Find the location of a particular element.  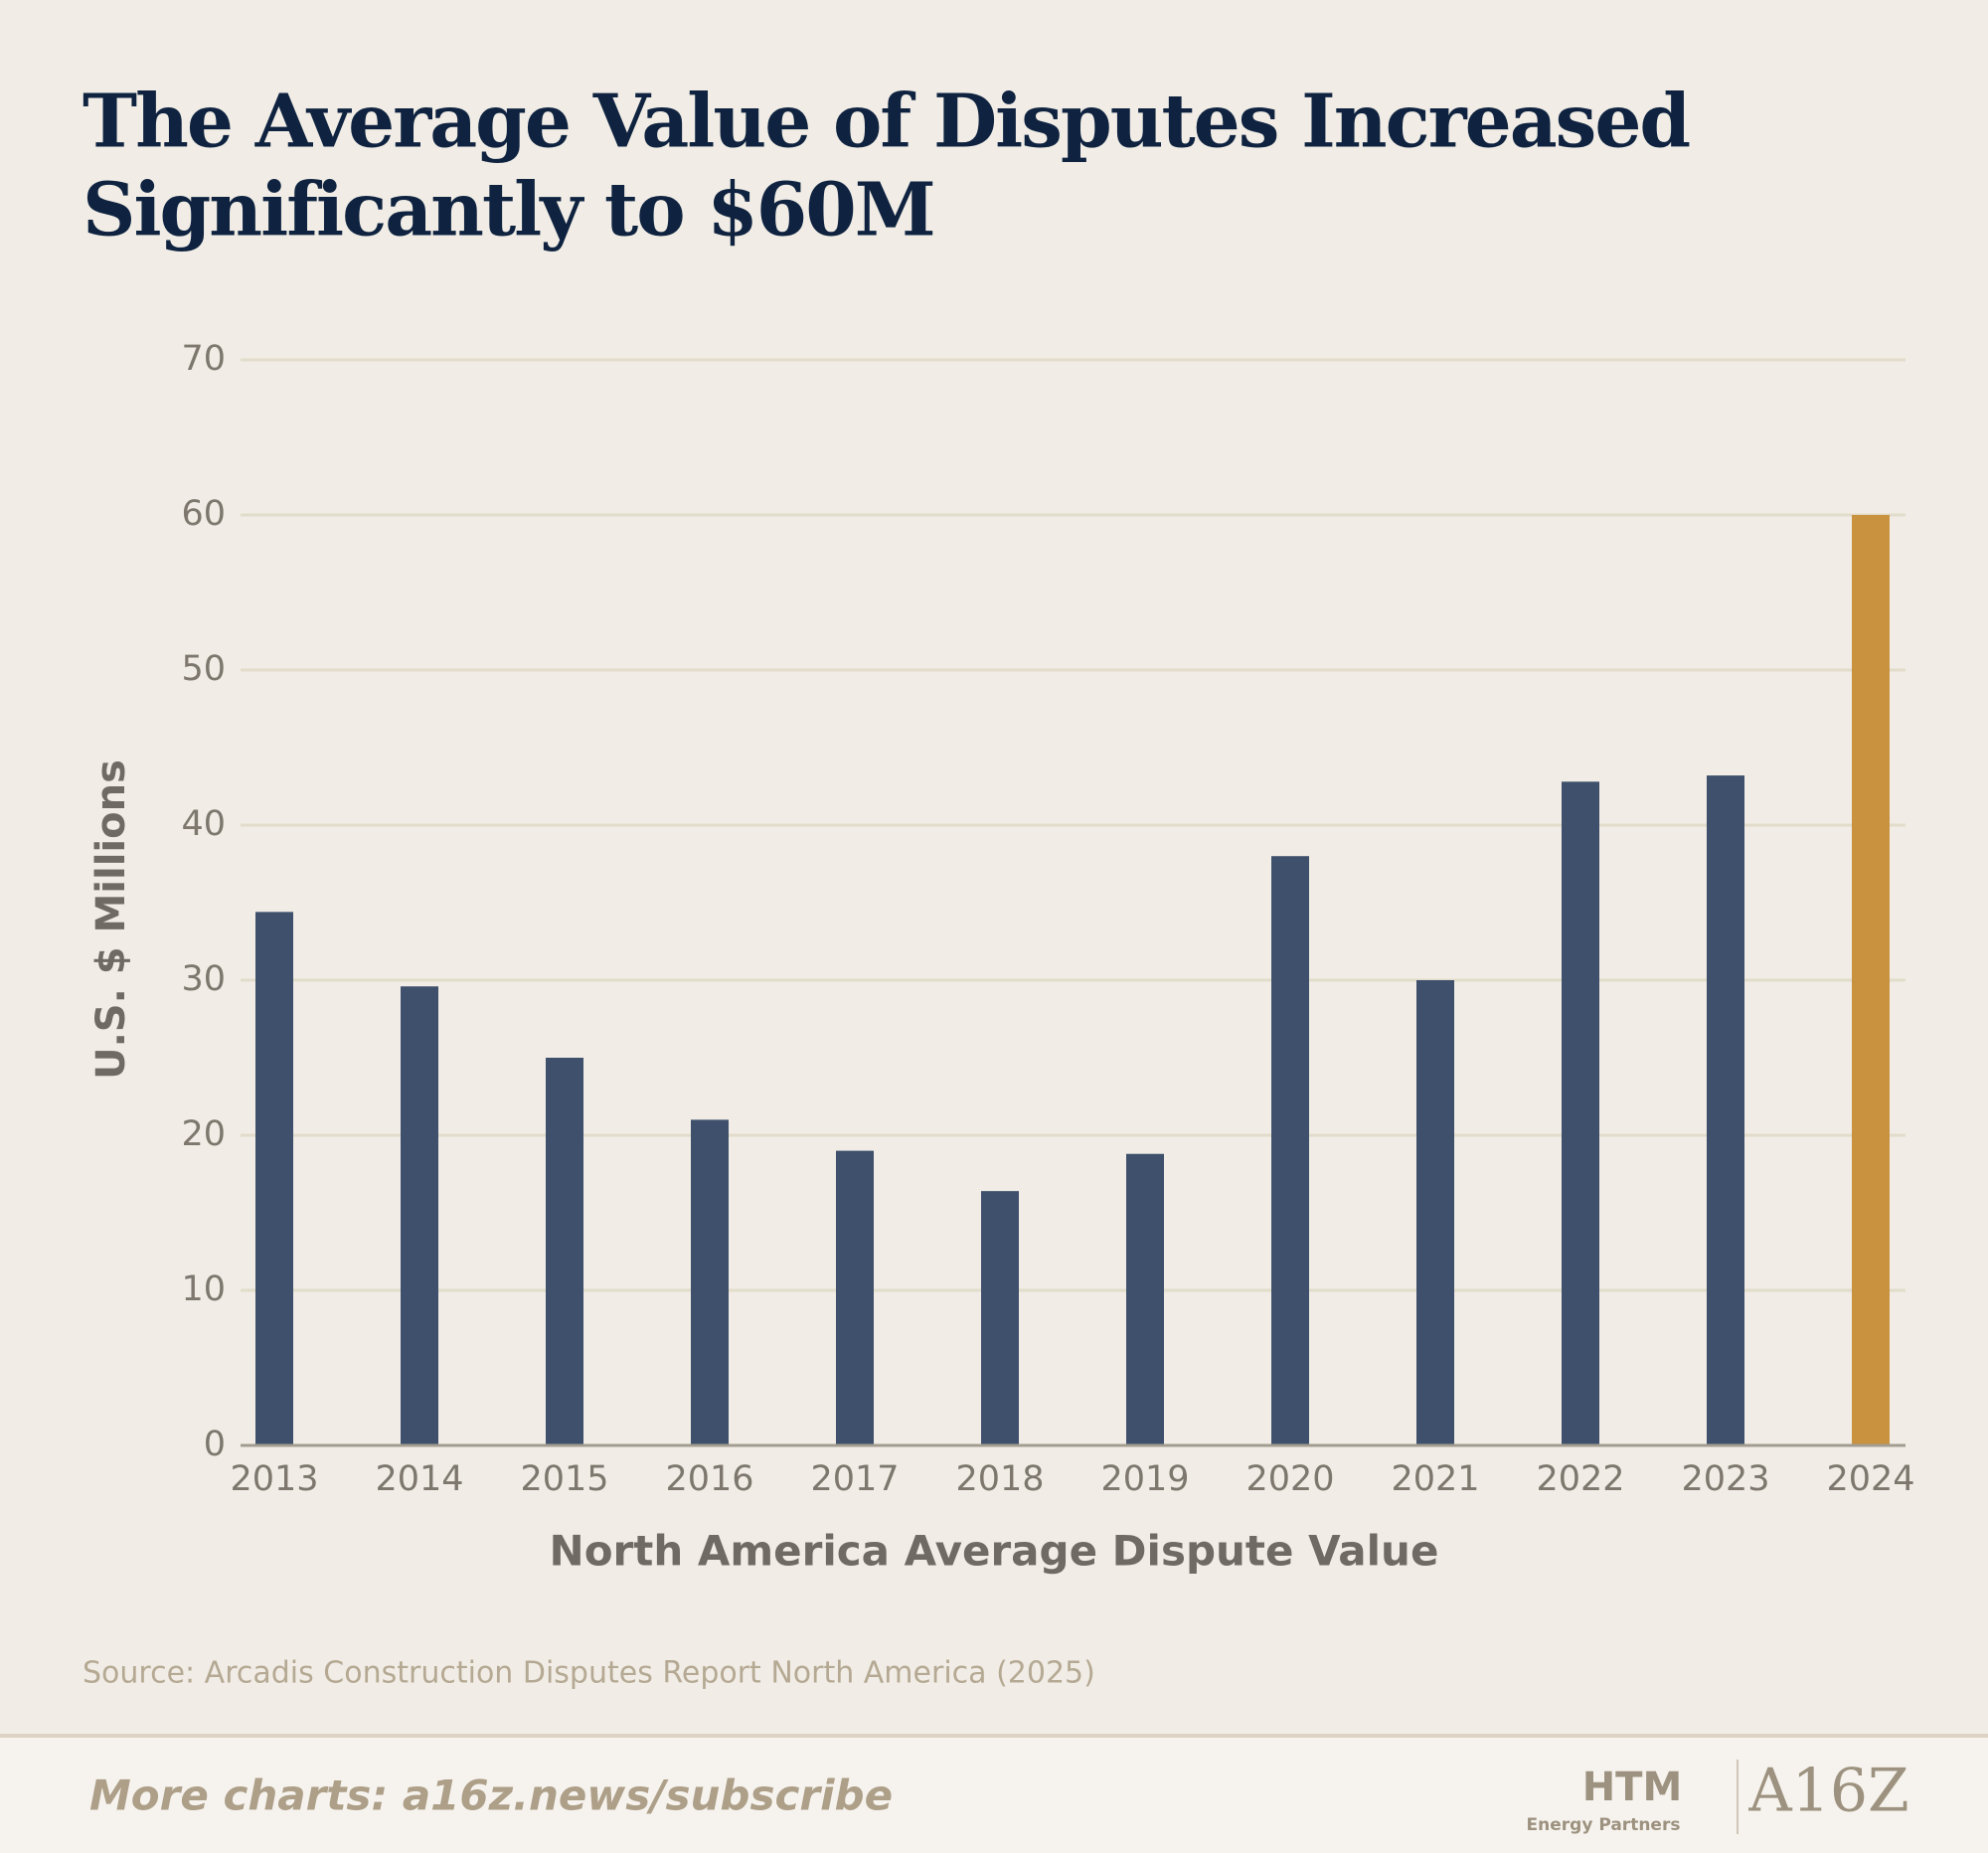

y-tick-label: 60 is located at coordinates (203, 514).